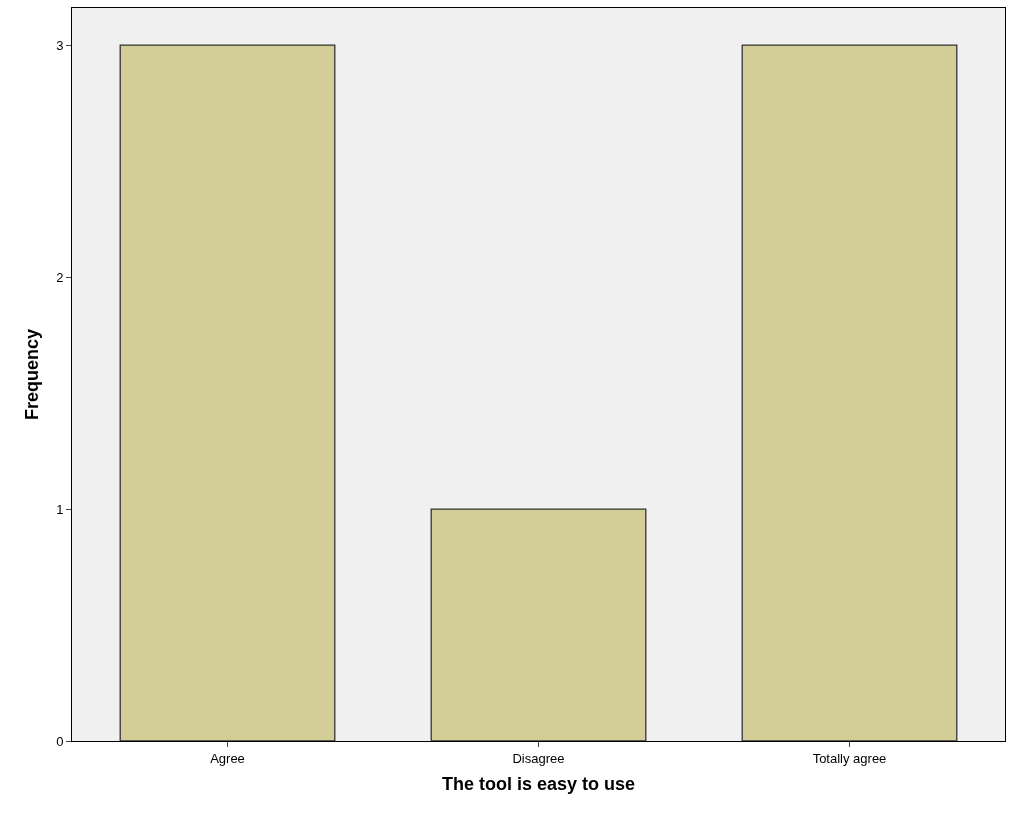 The height and width of the screenshot is (821, 1024). What do you see at coordinates (60, 45) in the screenshot?
I see `y-tick-label: 3` at bounding box center [60, 45].